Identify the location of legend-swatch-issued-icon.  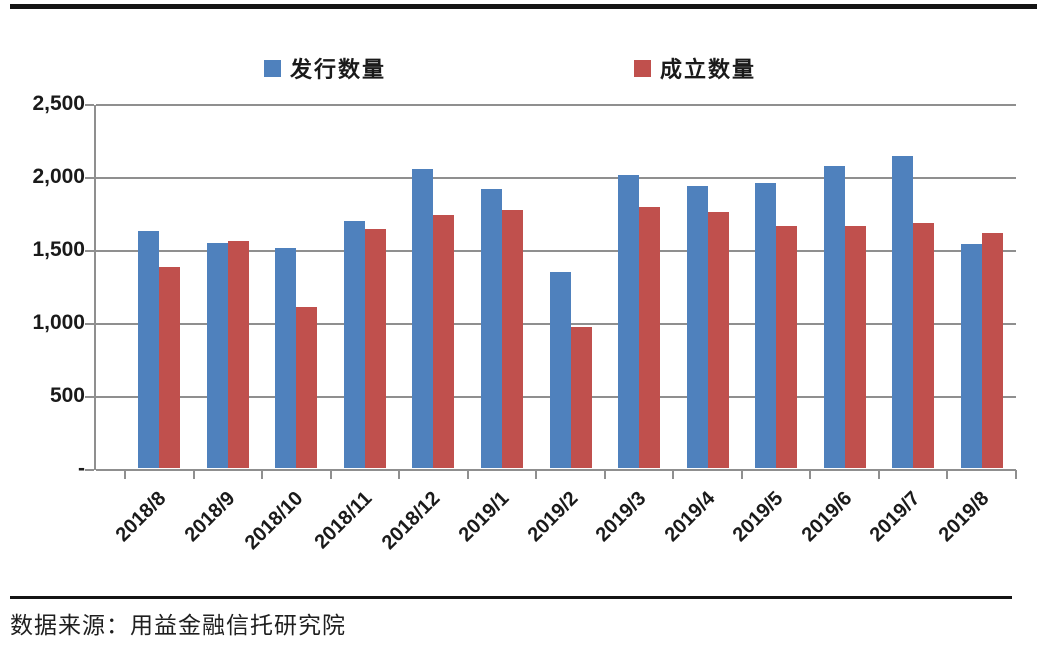
(272, 68).